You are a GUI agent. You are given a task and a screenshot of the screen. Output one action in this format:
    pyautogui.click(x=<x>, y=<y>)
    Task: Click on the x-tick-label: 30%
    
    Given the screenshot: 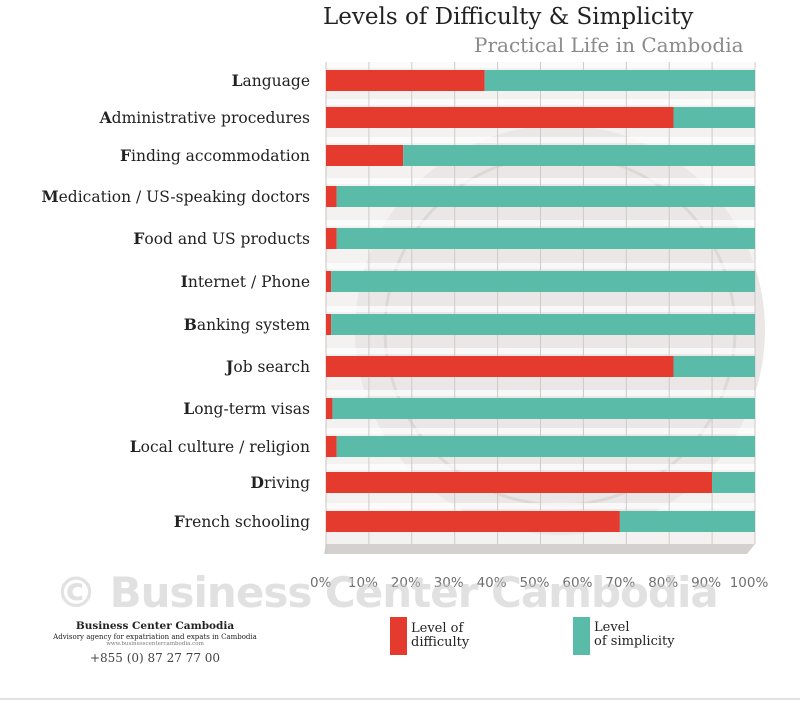 What is the action you would take?
    pyautogui.click(x=449, y=583)
    